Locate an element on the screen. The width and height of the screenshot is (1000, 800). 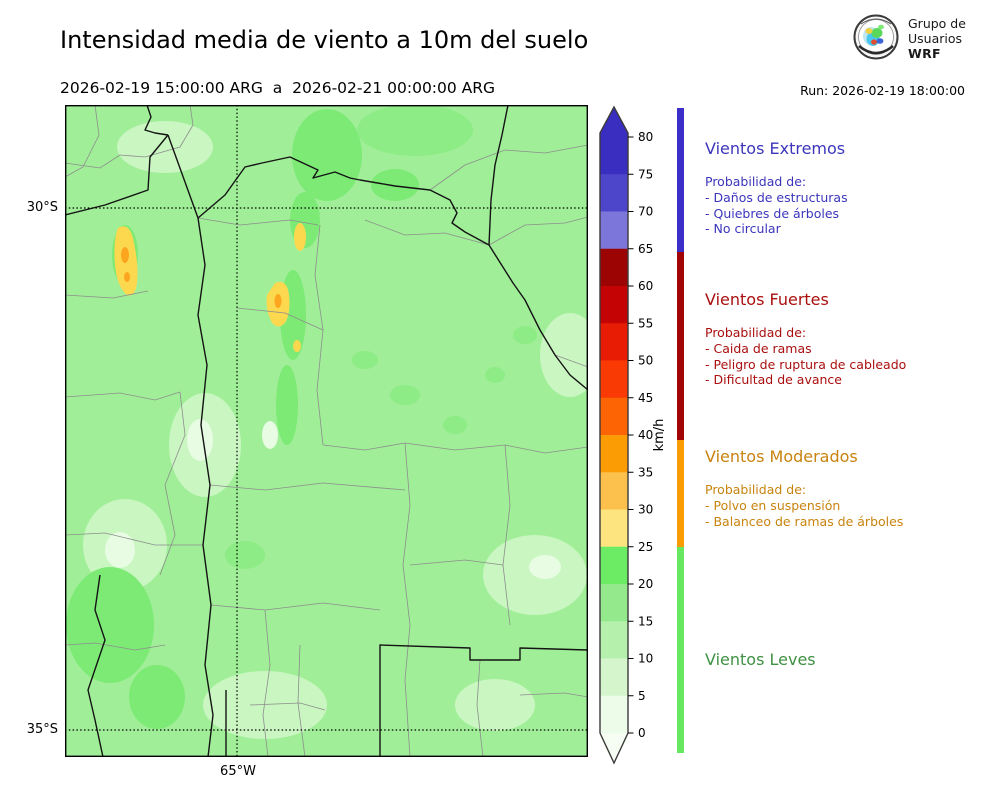
colorbar: km/h 0 5 10 15 20 25 30 35 40 45 50 55 60 65 70 75 80 is located at coordinates (633, 435).